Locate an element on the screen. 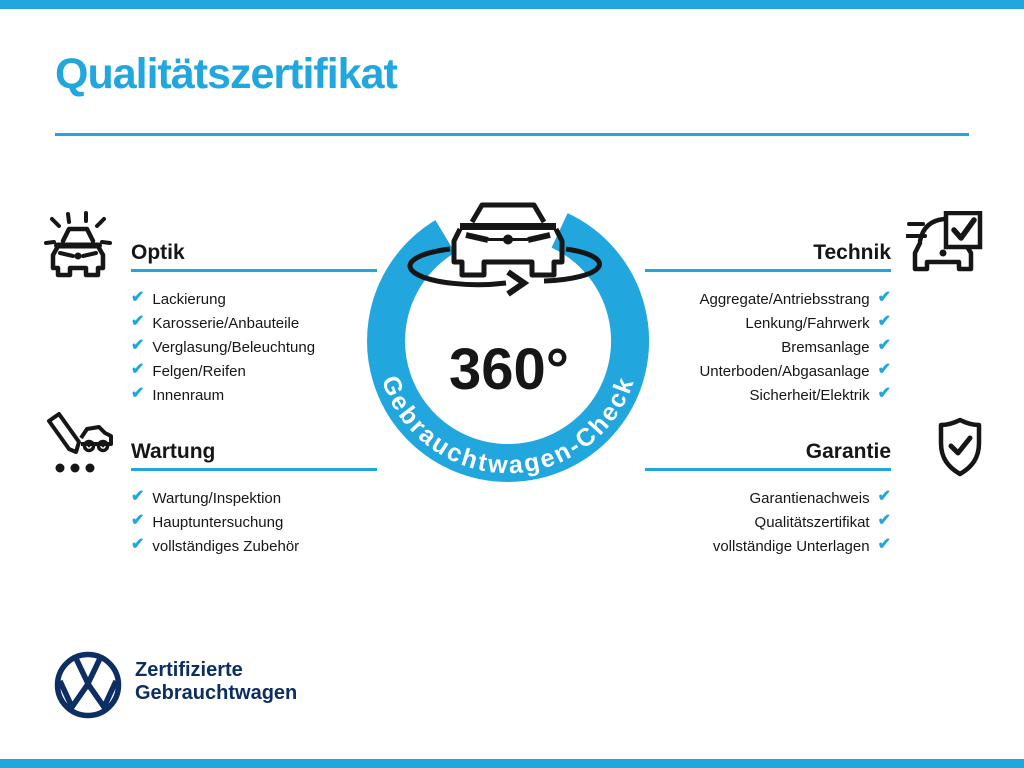 The height and width of the screenshot is (768, 1024). item-label: Unterboden/Abgasanlage is located at coordinates (784, 371).